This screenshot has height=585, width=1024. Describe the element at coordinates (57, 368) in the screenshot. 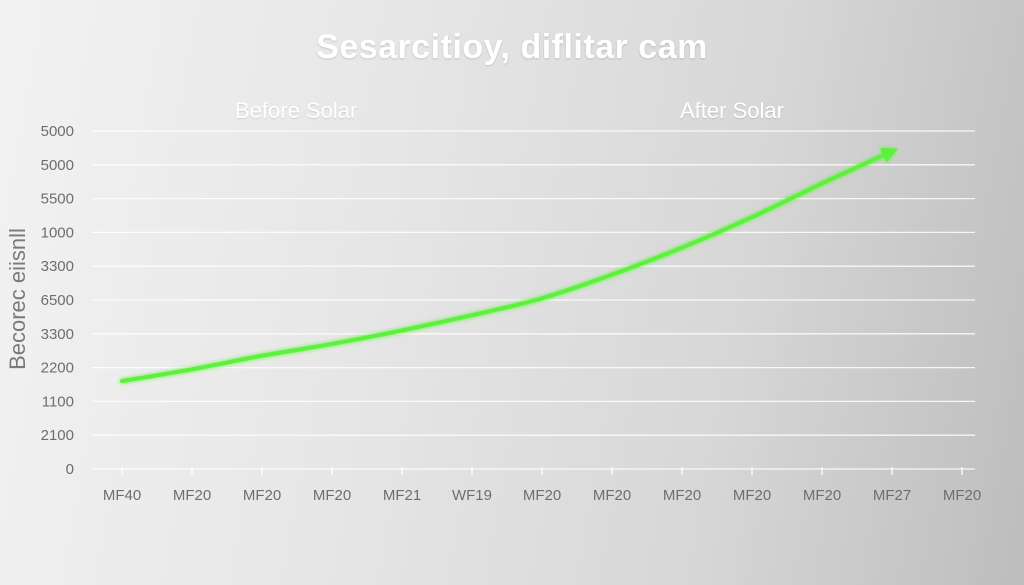

I see `y-tick-label: 2200` at that location.